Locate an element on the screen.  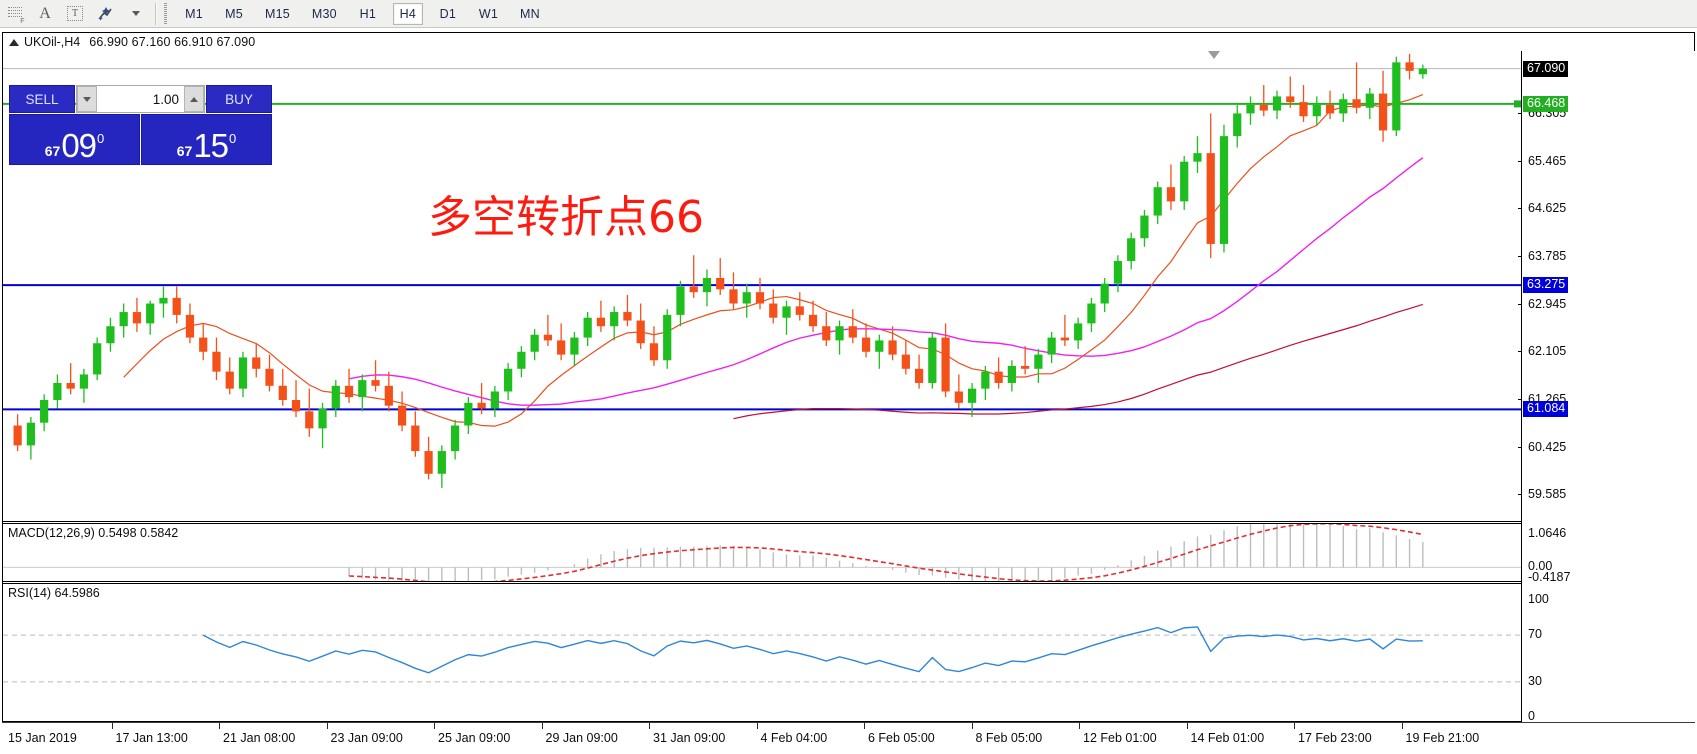
buy-price-major: 15 is located at coordinates (211, 145).